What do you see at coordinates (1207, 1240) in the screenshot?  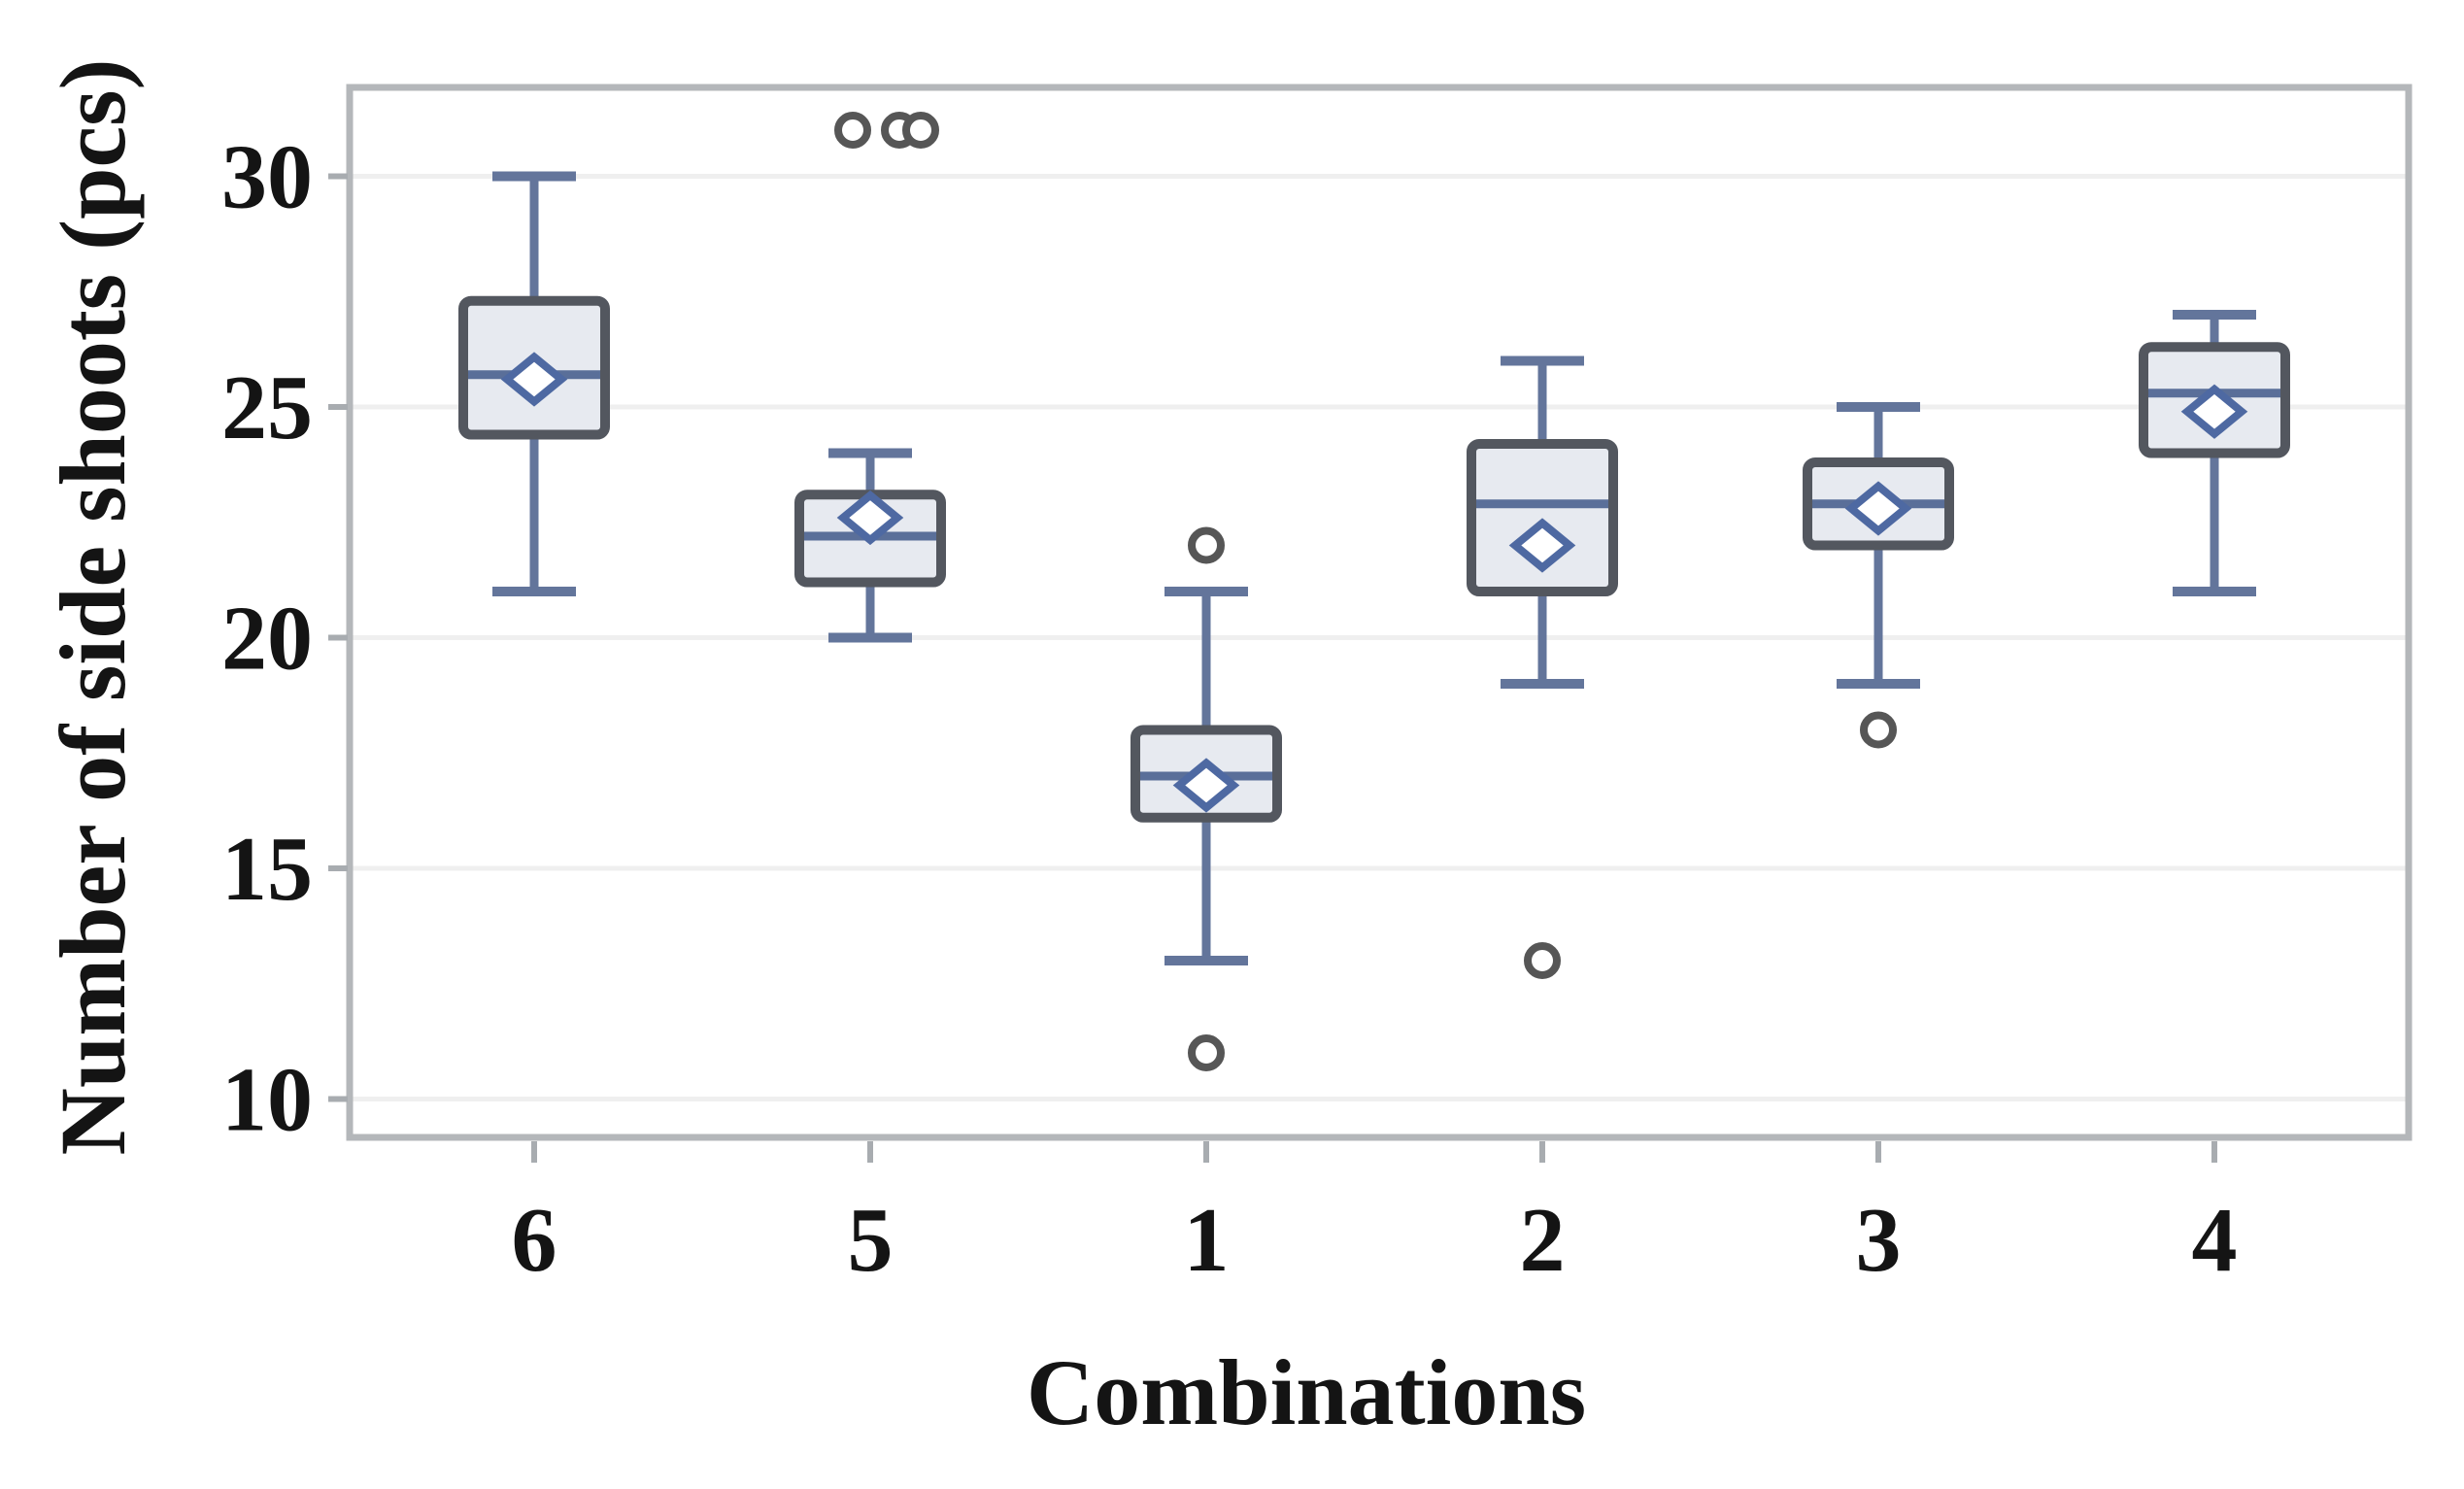 I see `x-tick-label-1: 1` at bounding box center [1207, 1240].